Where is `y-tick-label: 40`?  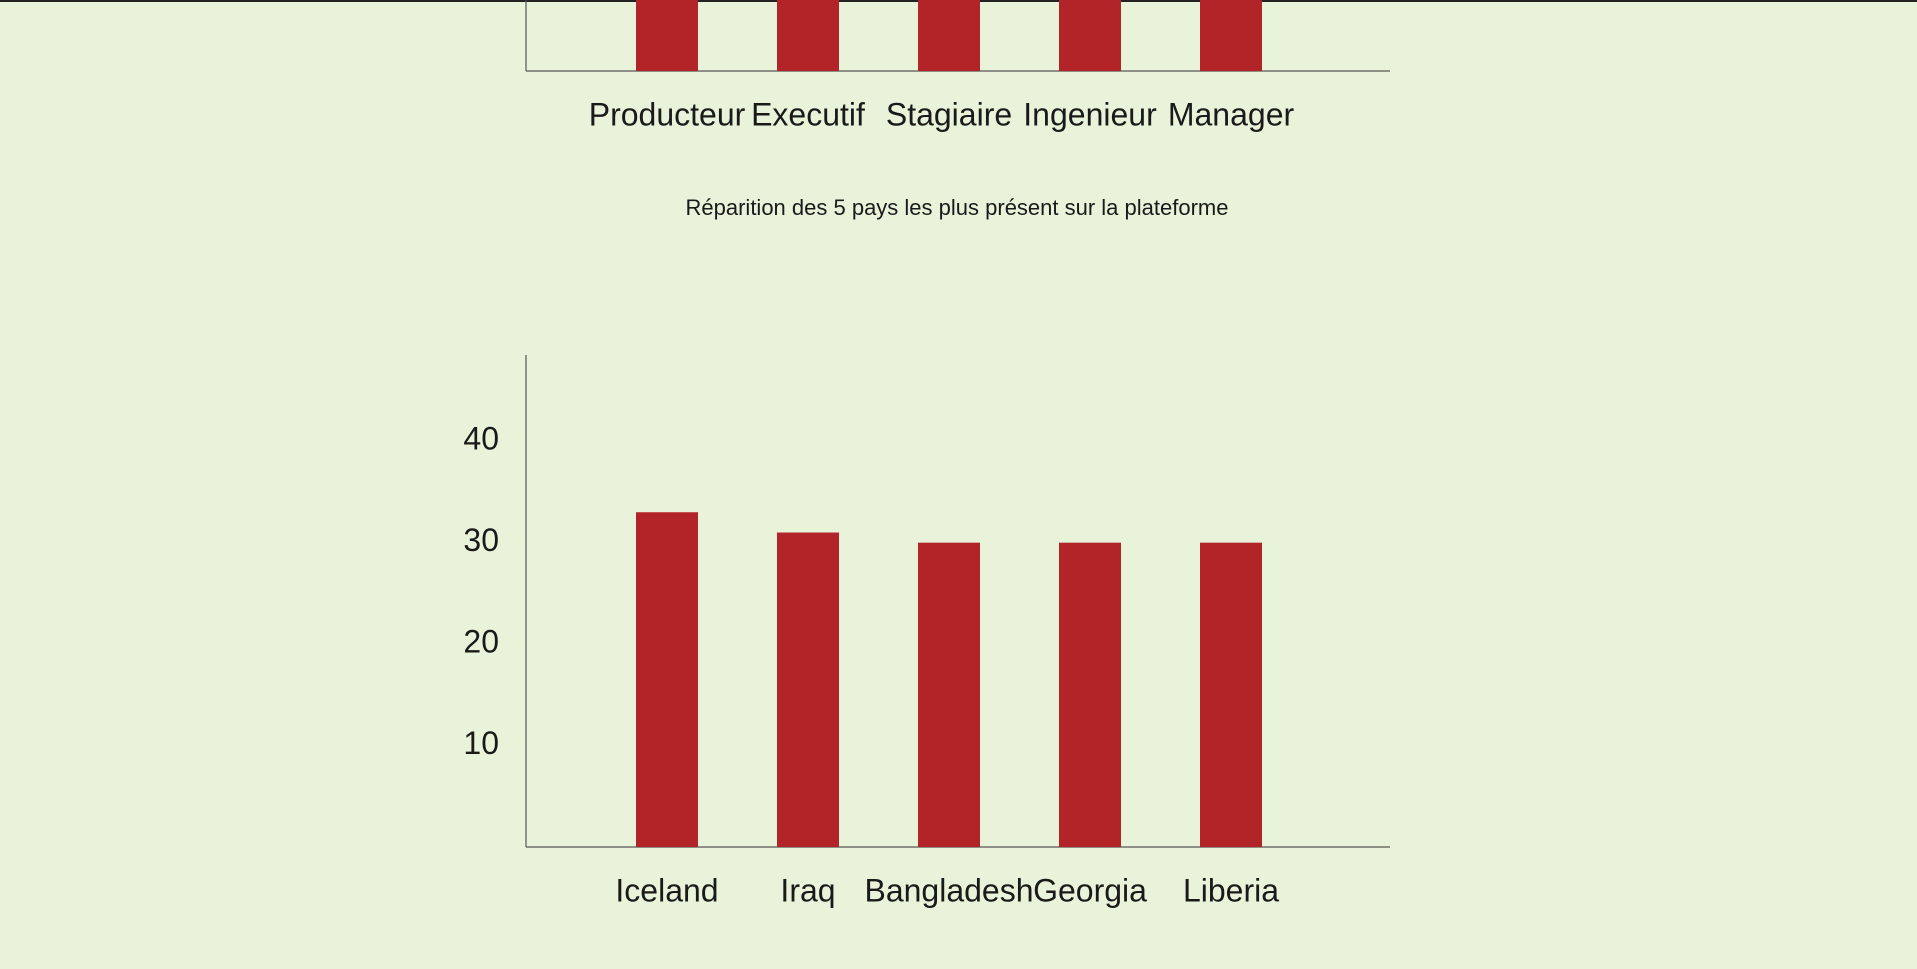
y-tick-label: 40 is located at coordinates (481, 439).